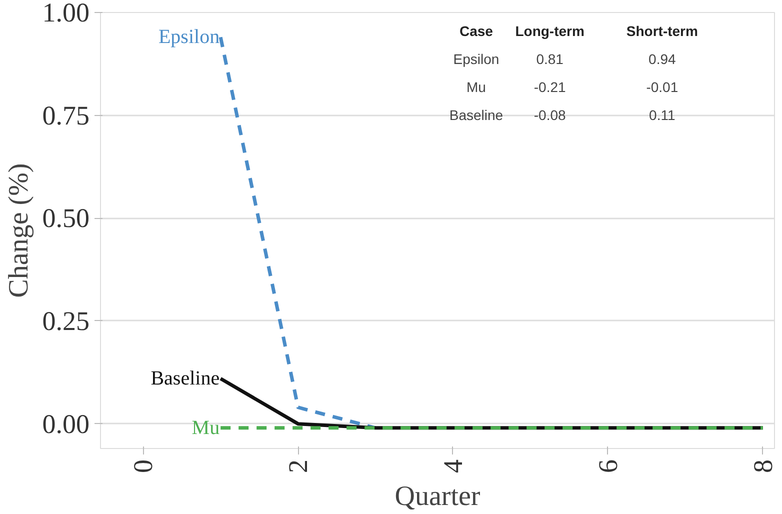 The image size is (782, 514). What do you see at coordinates (550, 86) in the screenshot?
I see `annotation: -0.21` at bounding box center [550, 86].